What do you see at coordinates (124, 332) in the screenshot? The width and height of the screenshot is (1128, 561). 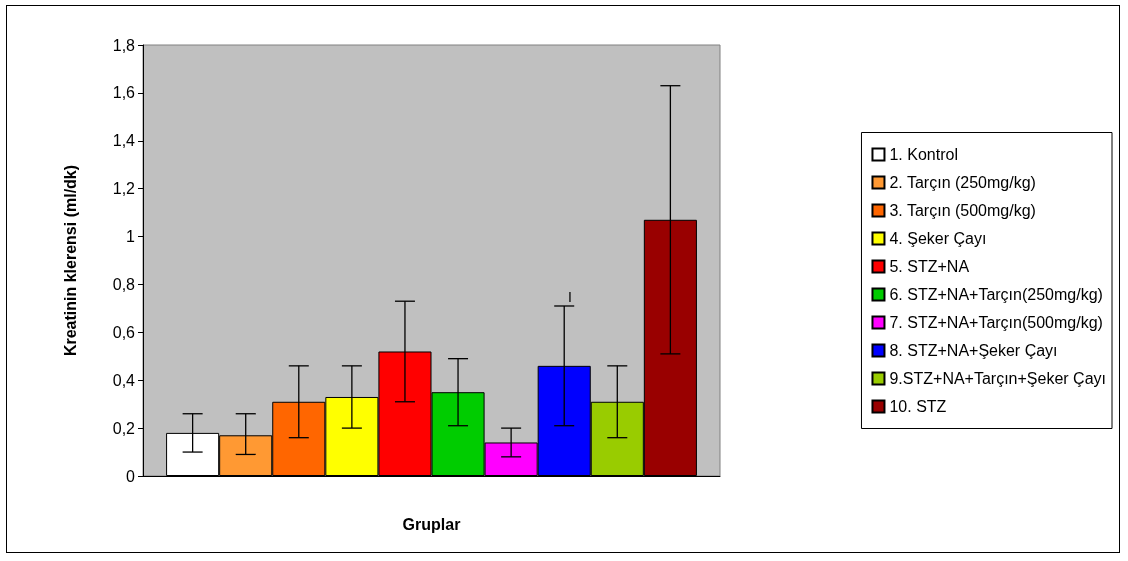 I see `y-tick-label: 0,6` at bounding box center [124, 332].